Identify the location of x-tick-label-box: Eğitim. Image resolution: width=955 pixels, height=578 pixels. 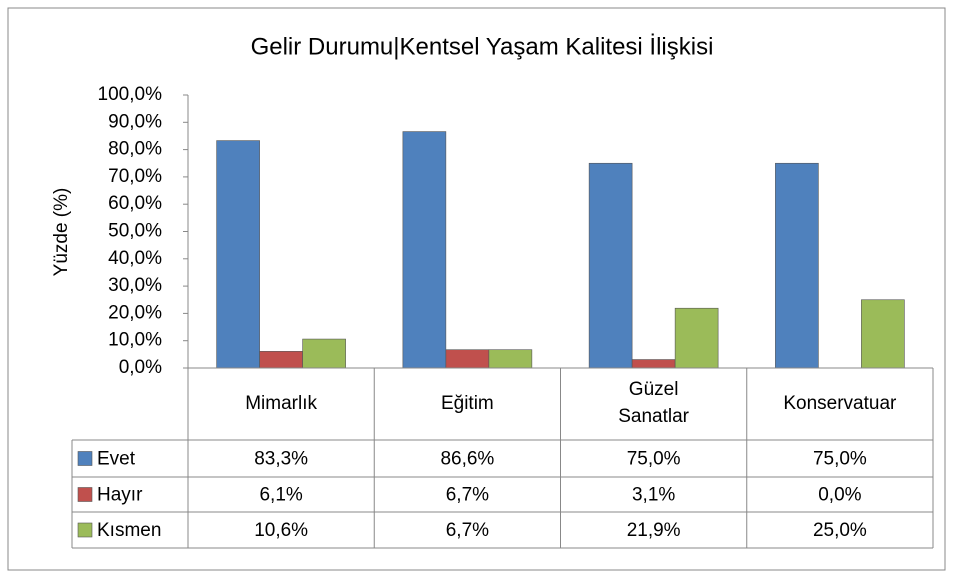
(467, 404).